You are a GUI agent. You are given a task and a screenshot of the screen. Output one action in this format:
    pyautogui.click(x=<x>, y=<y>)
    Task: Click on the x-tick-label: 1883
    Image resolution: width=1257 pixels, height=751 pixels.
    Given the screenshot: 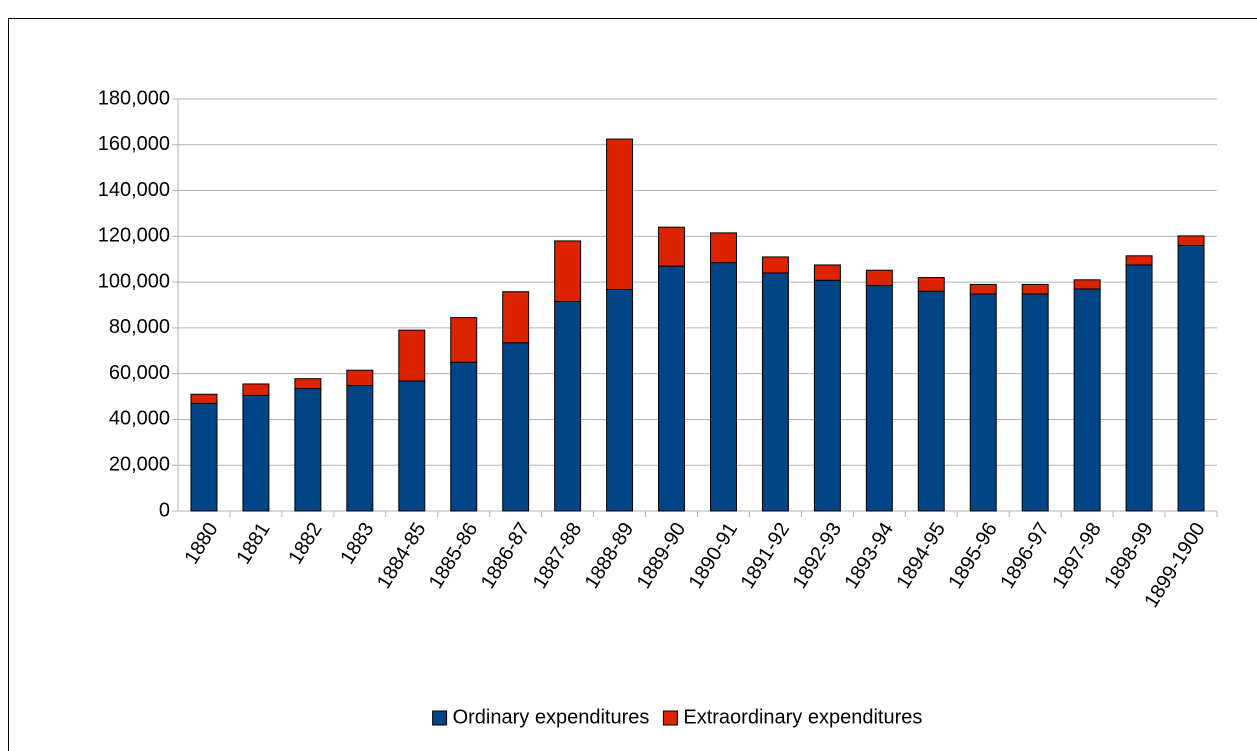 What is the action you would take?
    pyautogui.click(x=357, y=543)
    